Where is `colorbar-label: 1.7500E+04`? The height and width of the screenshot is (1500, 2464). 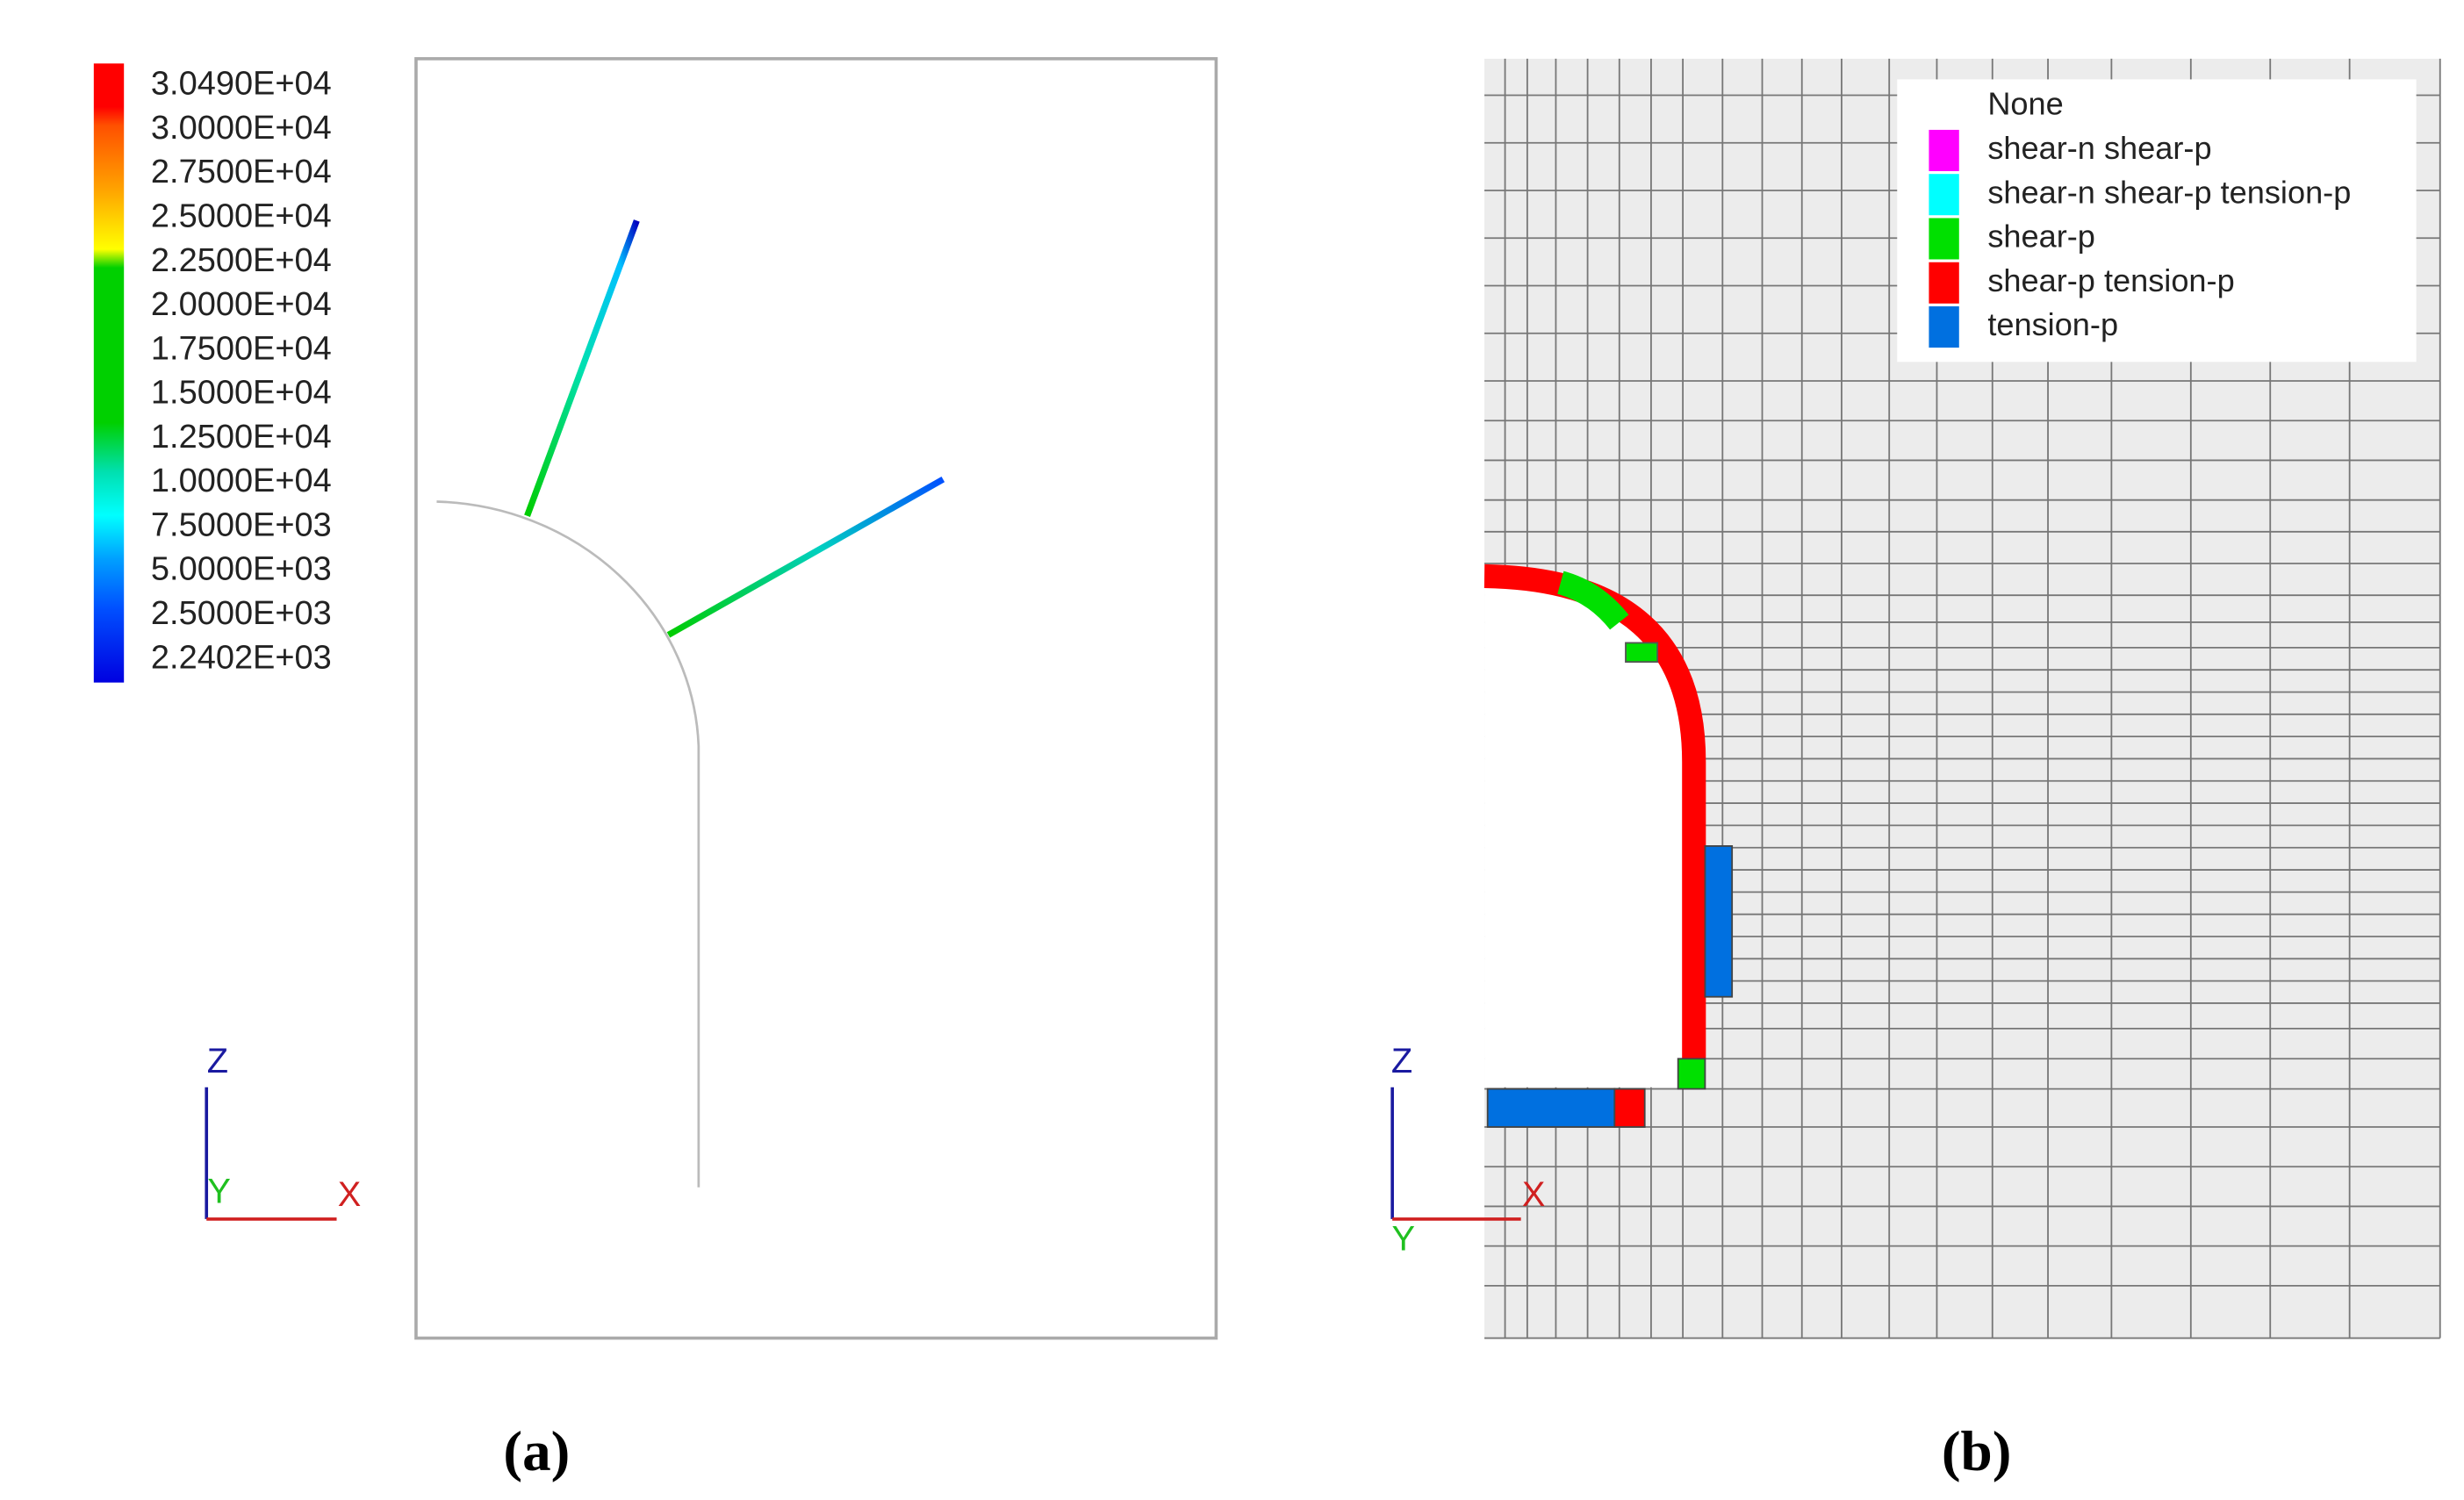
colorbar-label: 1.7500E+04 is located at coordinates (241, 348).